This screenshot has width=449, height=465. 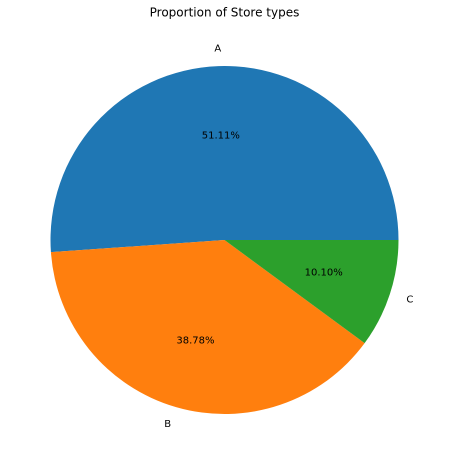 What do you see at coordinates (221, 136) in the screenshot?
I see `value-label: 51.11%` at bounding box center [221, 136].